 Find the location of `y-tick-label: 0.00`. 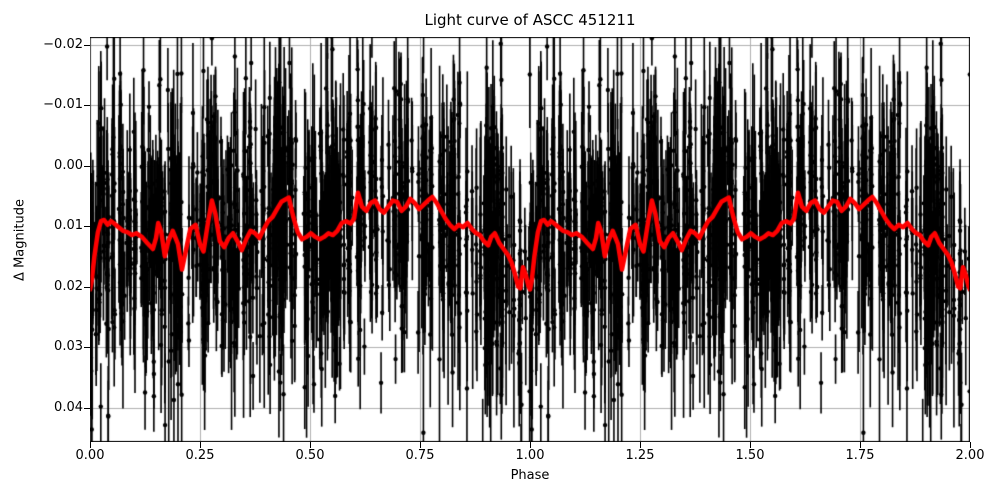

y-tick-label: 0.00 is located at coordinates (68, 165).